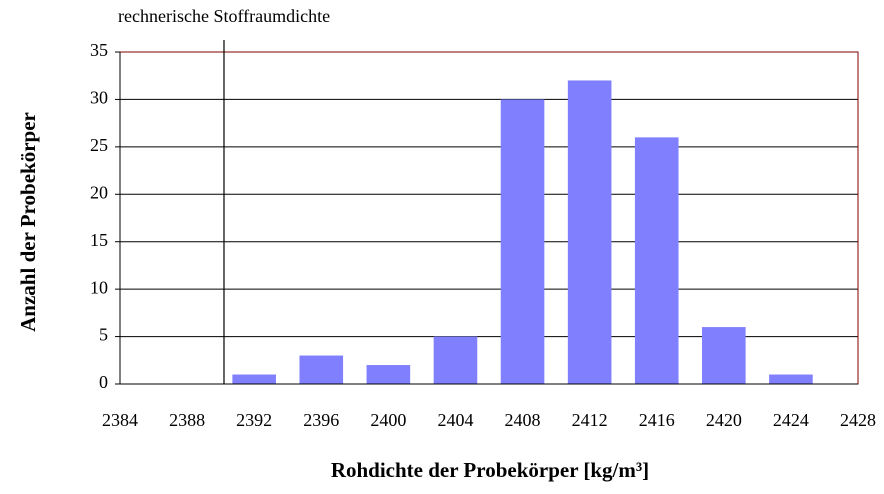 The width and height of the screenshot is (884, 494). I want to click on x-tick-label: 2428, so click(858, 420).